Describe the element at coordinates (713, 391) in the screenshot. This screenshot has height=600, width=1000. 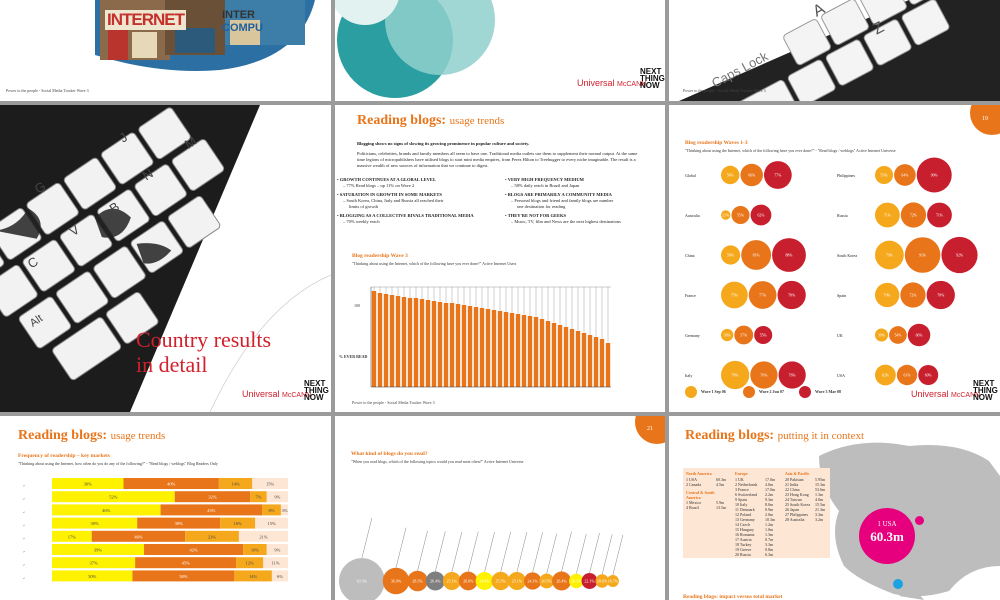
I see `legend-wave1: Wave 1 Sep 06` at that location.